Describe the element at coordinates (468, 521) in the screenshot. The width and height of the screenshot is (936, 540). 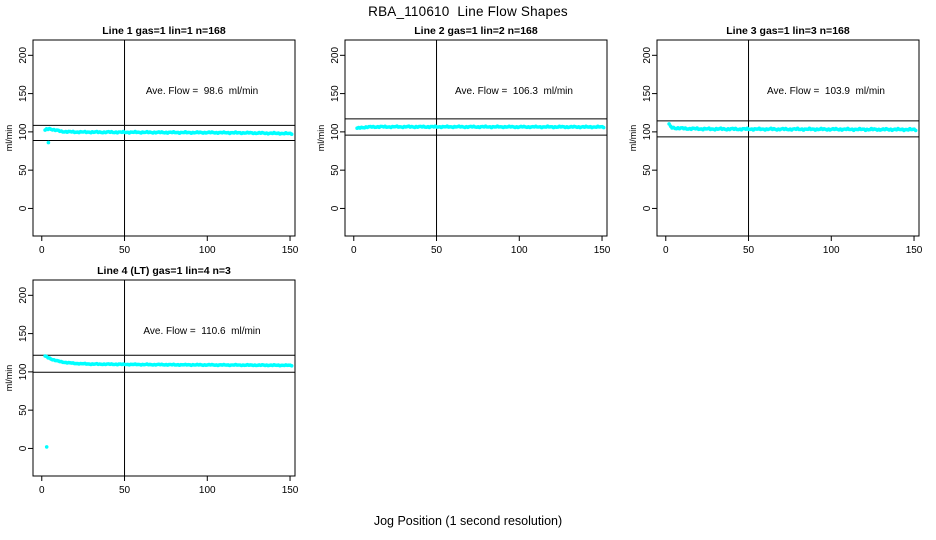
I see `x-axis-title: Jog Position (1 second resolution)` at that location.